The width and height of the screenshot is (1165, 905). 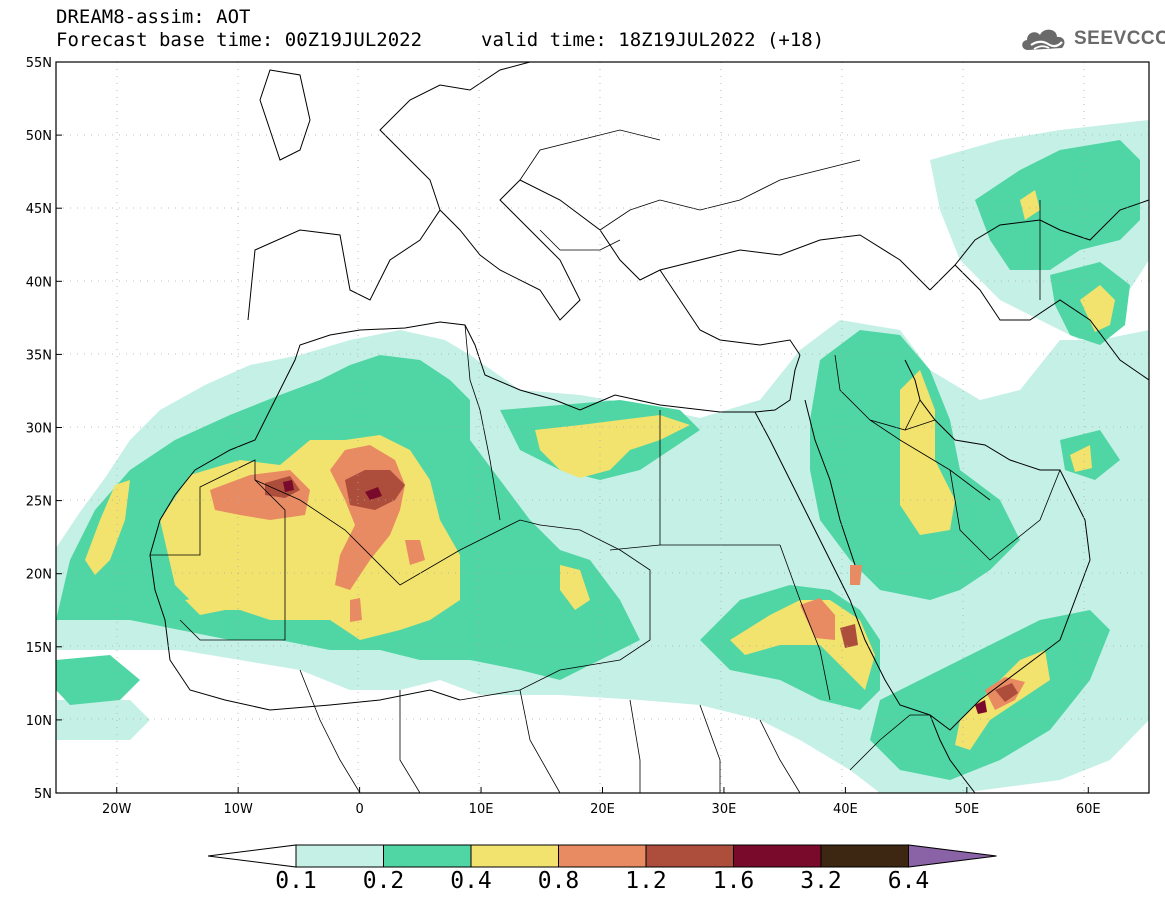 What do you see at coordinates (481, 809) in the screenshot?
I see `lon-tick-label: 10E` at bounding box center [481, 809].